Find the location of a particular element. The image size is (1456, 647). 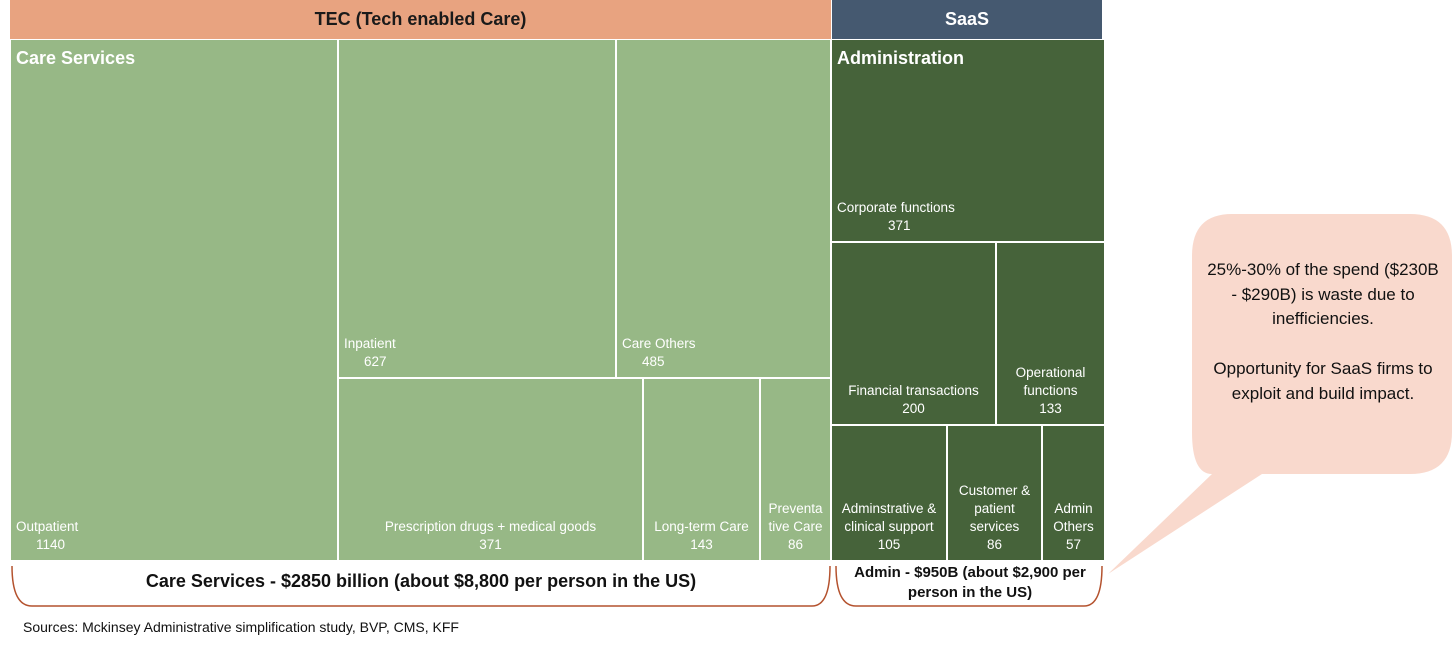

care-services-brace is located at coordinates (421, 586).